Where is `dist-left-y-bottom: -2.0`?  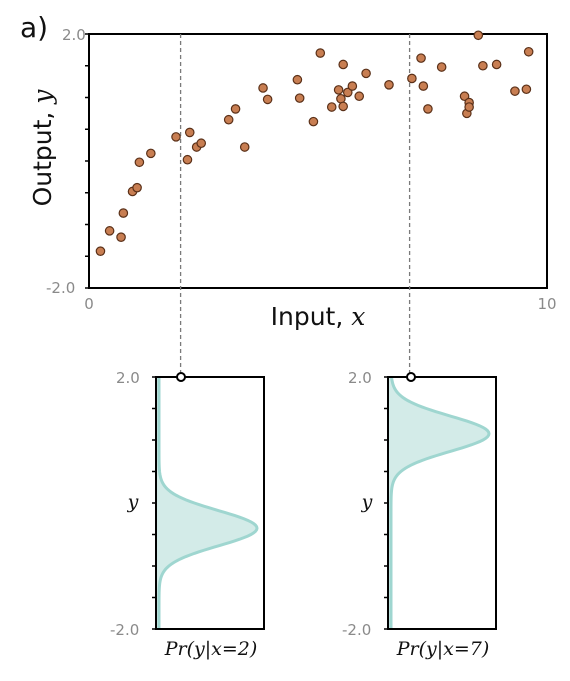
dist-left-y-bottom: -2.0 is located at coordinates (124, 630).